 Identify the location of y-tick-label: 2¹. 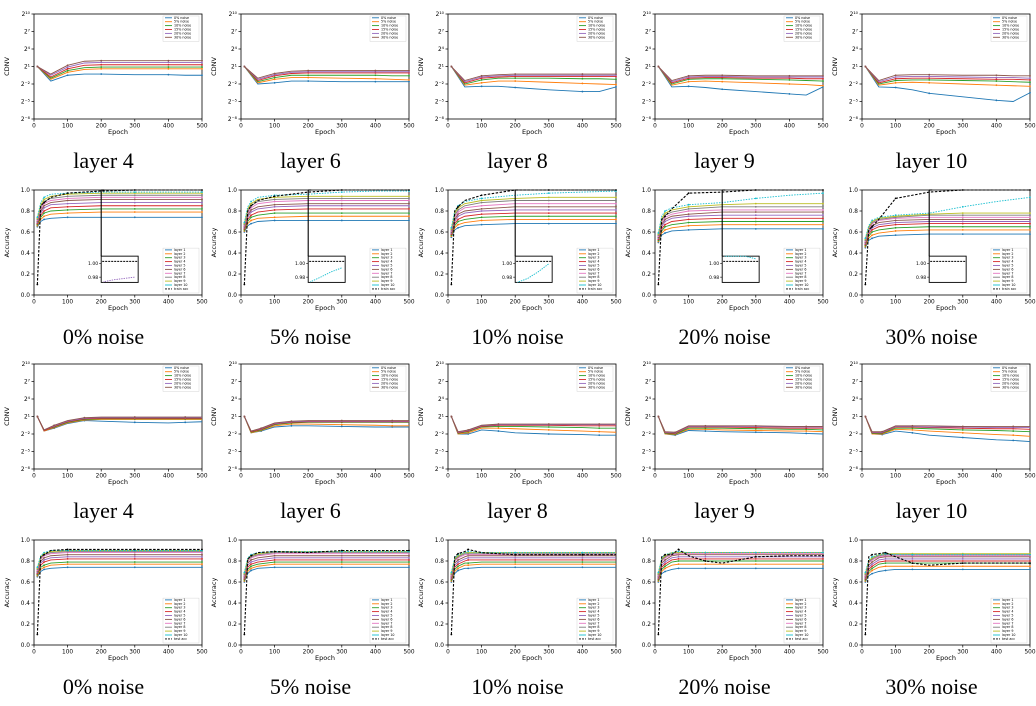
(855, 417).